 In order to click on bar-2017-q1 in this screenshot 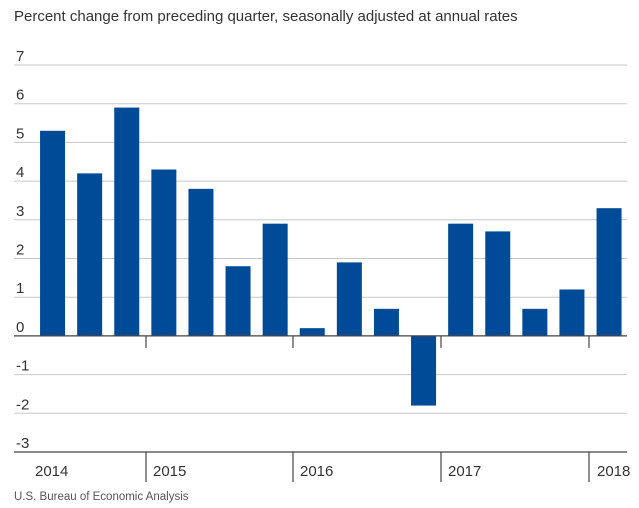, I will do `click(498, 283)`.